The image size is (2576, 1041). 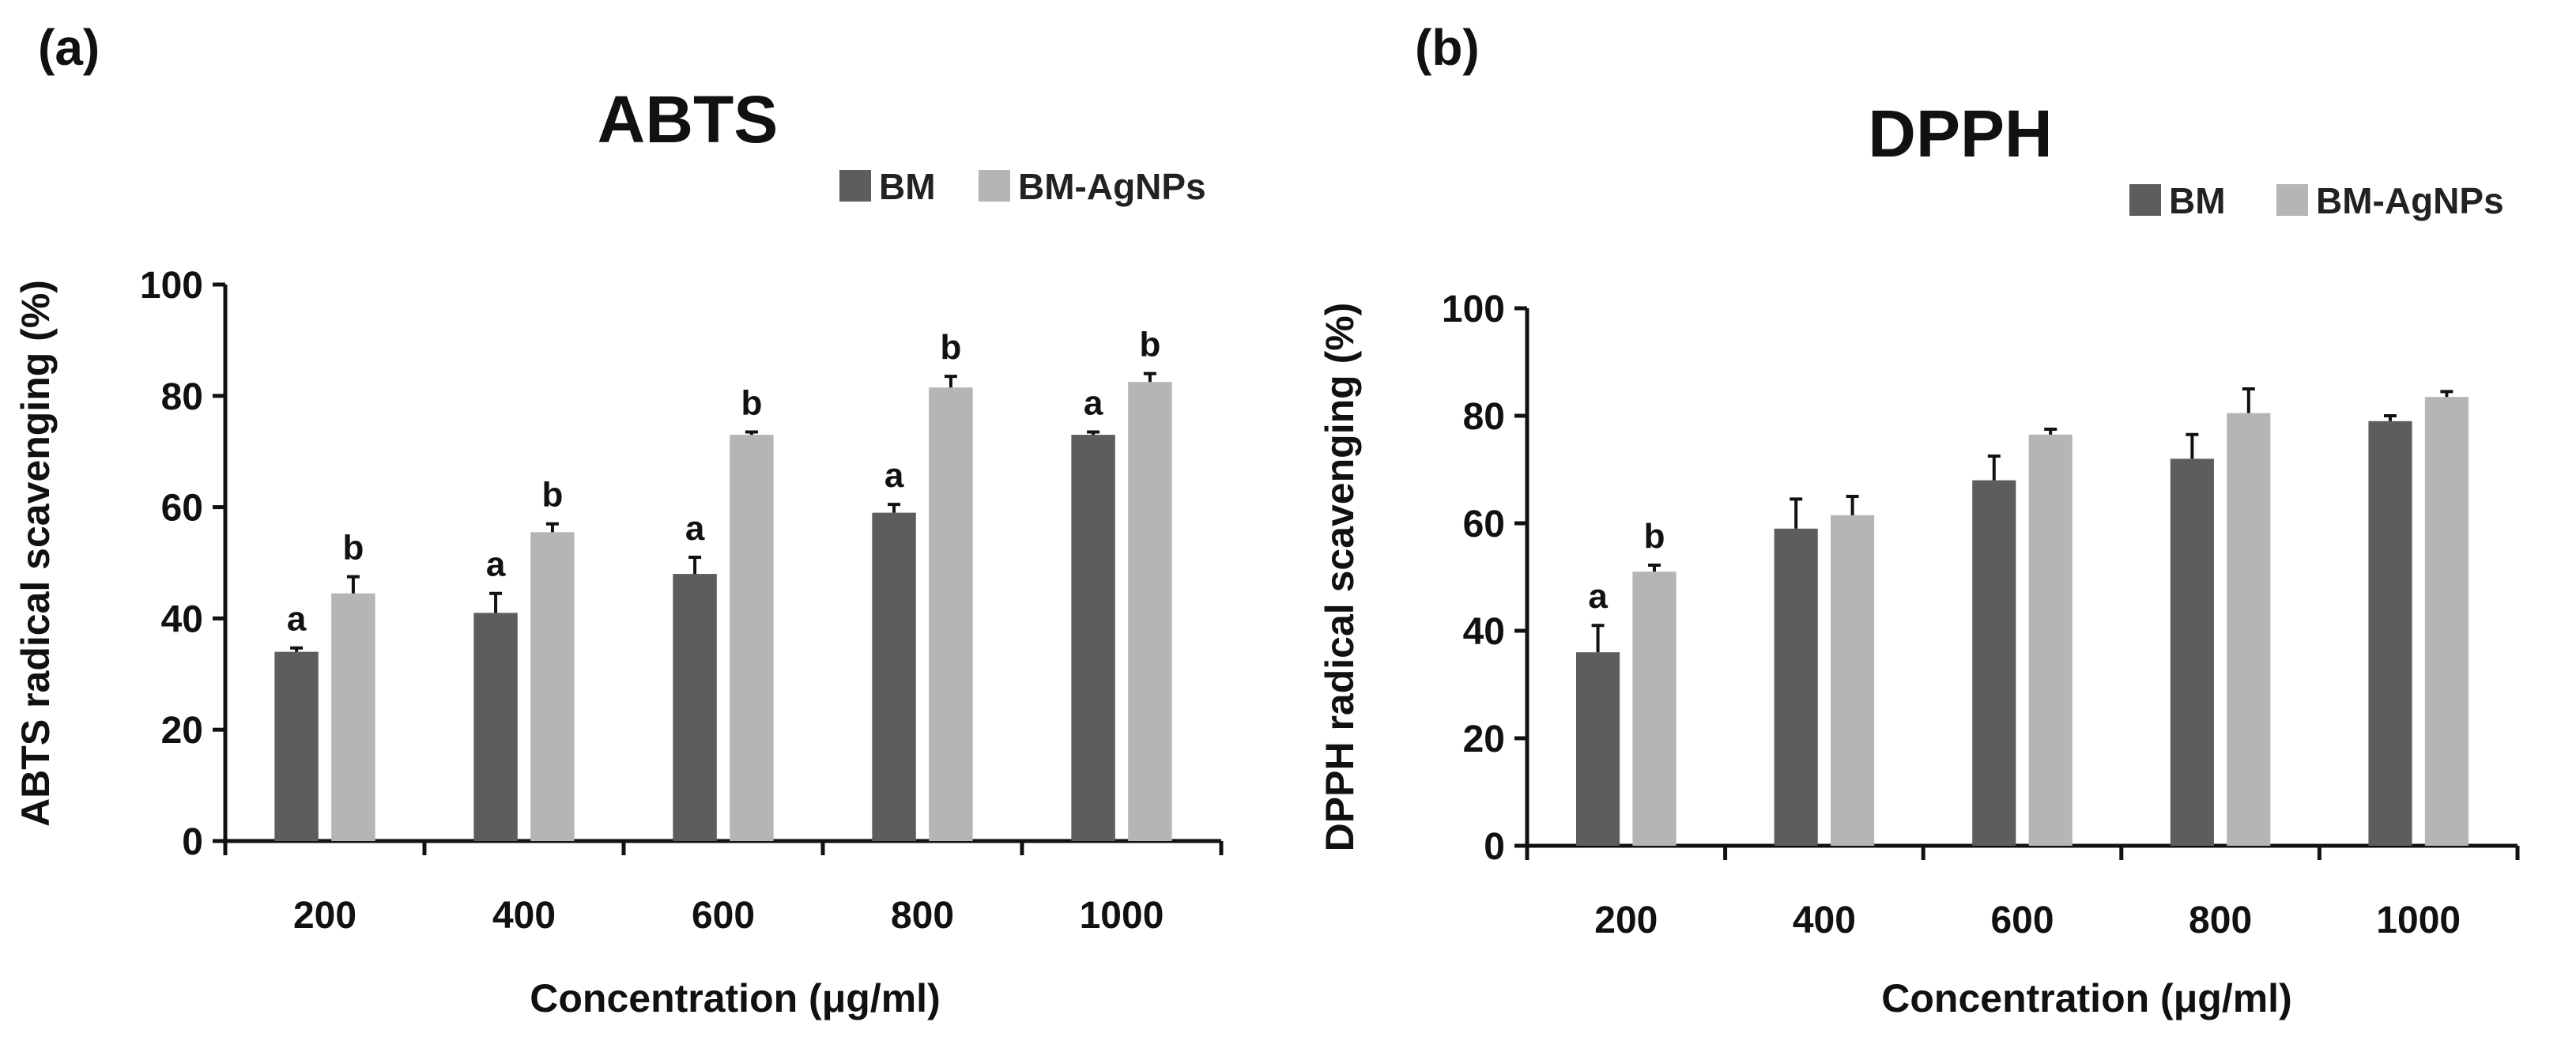 What do you see at coordinates (35, 553) in the screenshot?
I see `y-axis-label: ABTS radical scavenging (%)` at bounding box center [35, 553].